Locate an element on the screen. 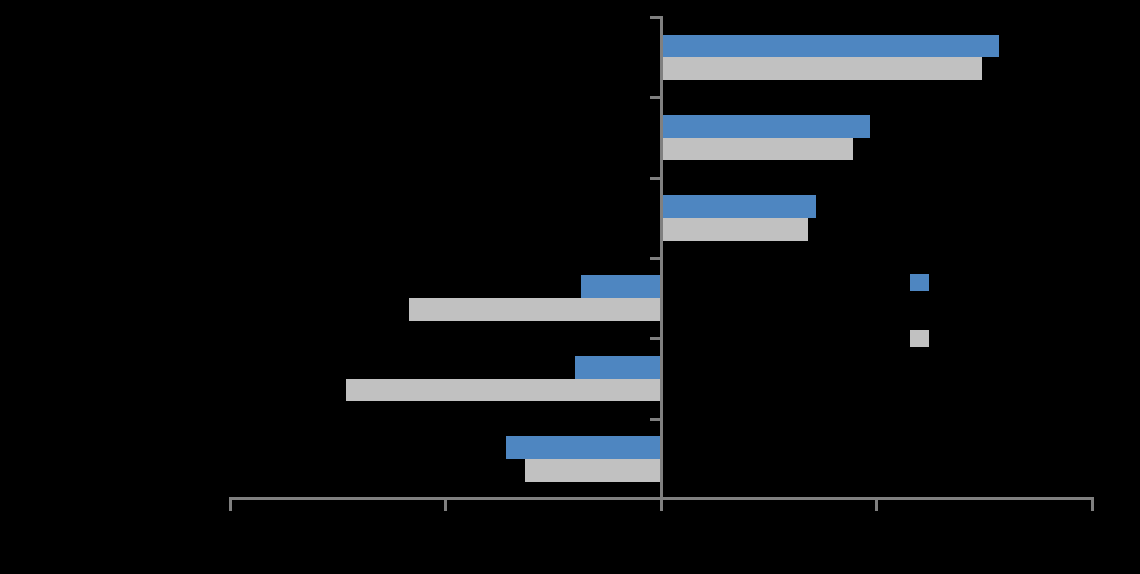 This screenshot has width=1140, height=574. legend-swatch-blue-icon is located at coordinates (919, 282).